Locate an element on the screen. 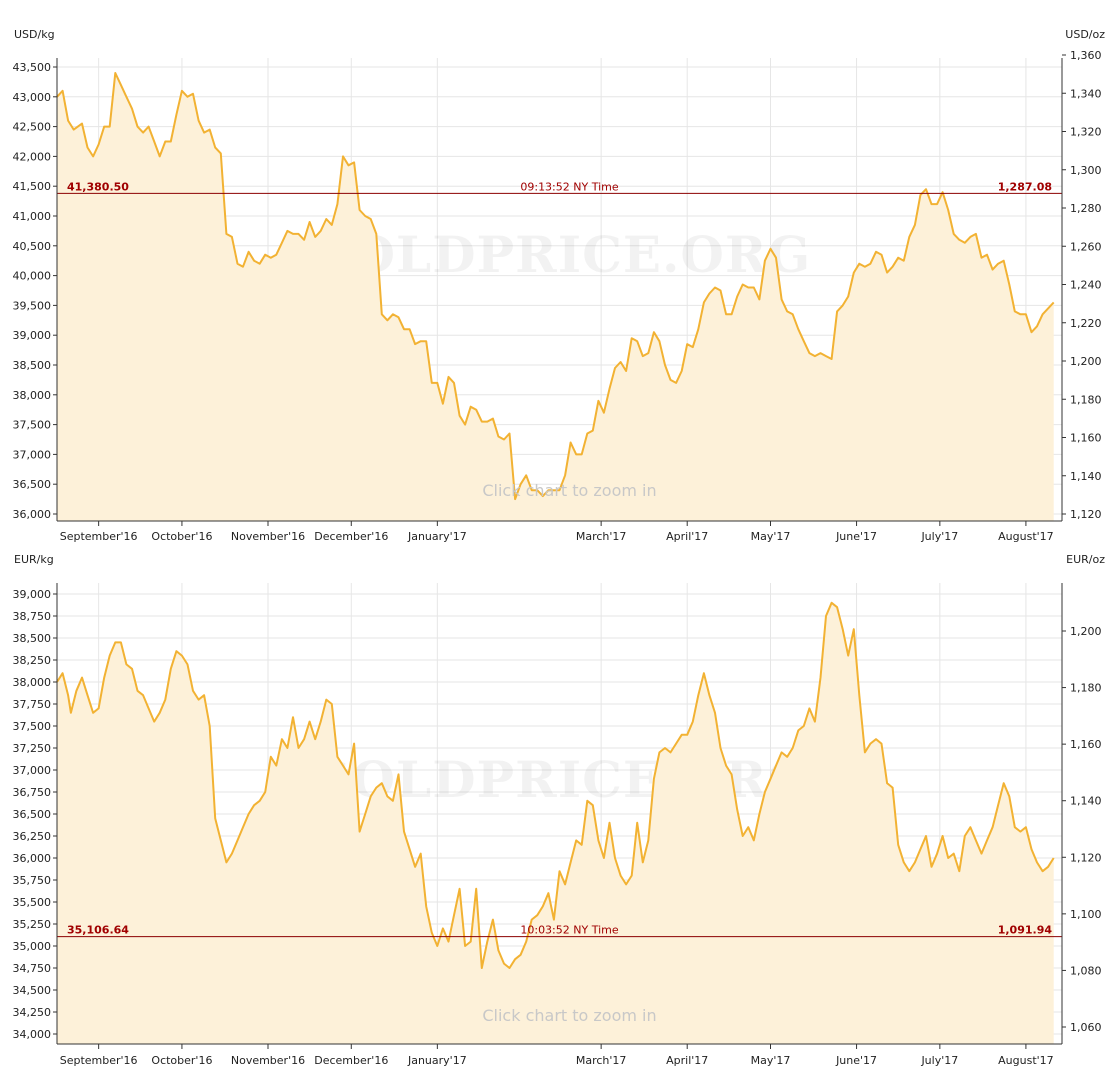 Image resolution: width=1113 pixels, height=1087 pixels. current-price-time: 10:03:52 NY Time is located at coordinates (569, 930).